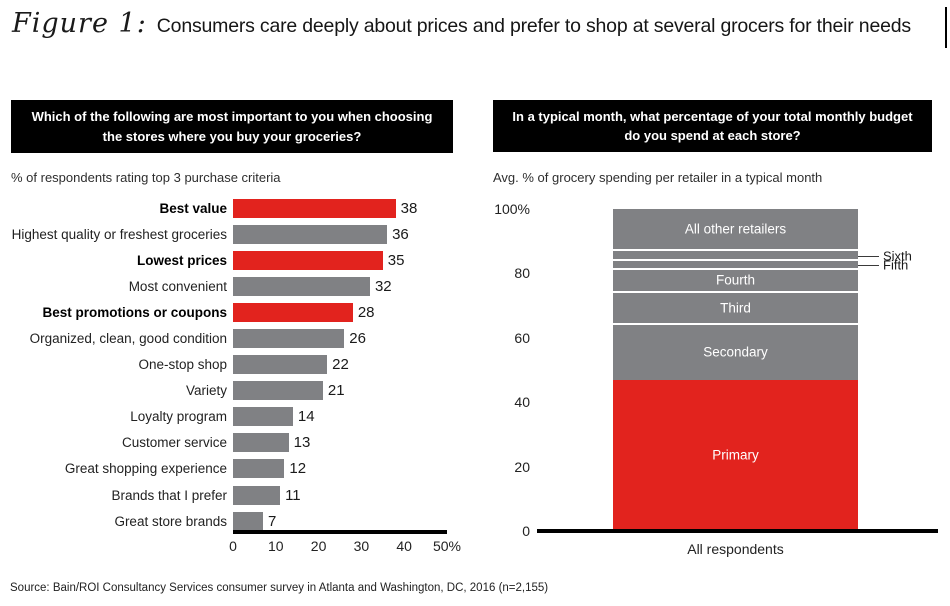 The image size is (950, 606). Describe the element at coordinates (293, 495) in the screenshot. I see `criteria-value: 11` at that location.